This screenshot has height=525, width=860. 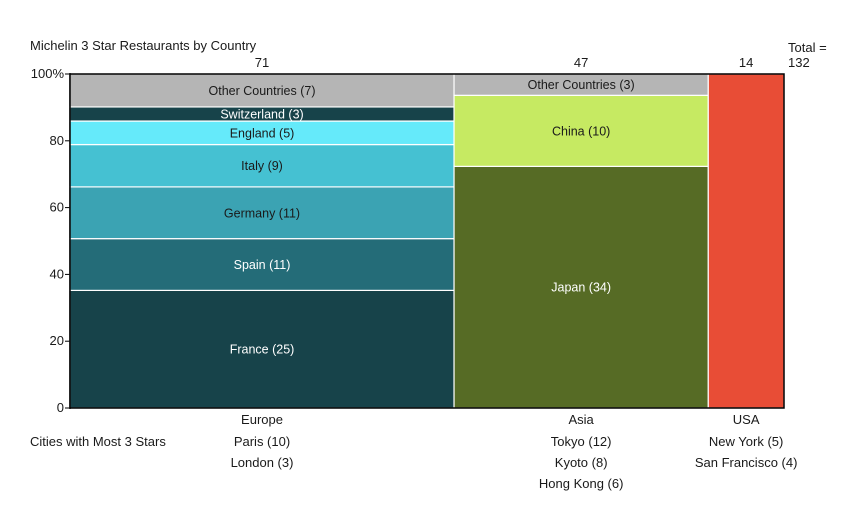 What do you see at coordinates (262, 441) in the screenshot?
I see `city-label: Paris (10)` at bounding box center [262, 441].